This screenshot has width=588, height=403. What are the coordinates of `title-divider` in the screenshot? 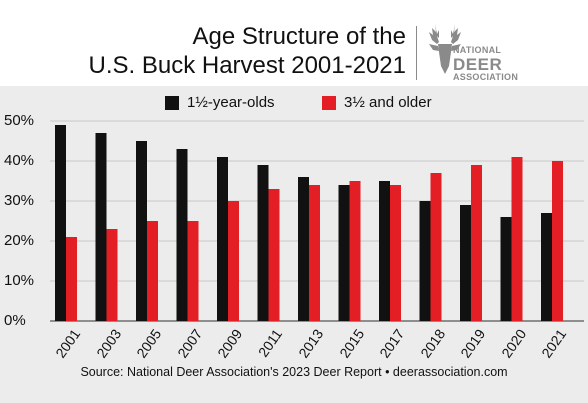 It's located at (416, 53).